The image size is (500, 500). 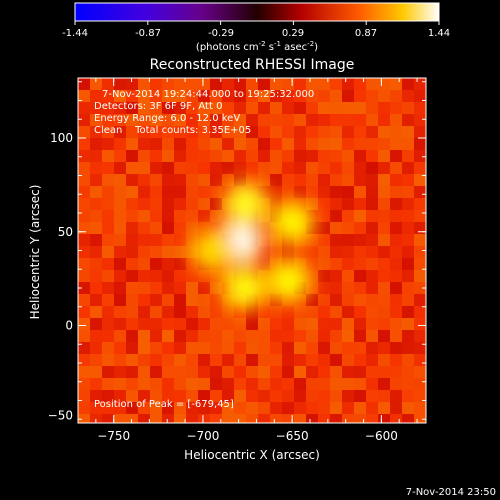 I want to click on annotation-detectors: Detectors: 3F 6F 9F, Att 0, so click(x=158, y=106).